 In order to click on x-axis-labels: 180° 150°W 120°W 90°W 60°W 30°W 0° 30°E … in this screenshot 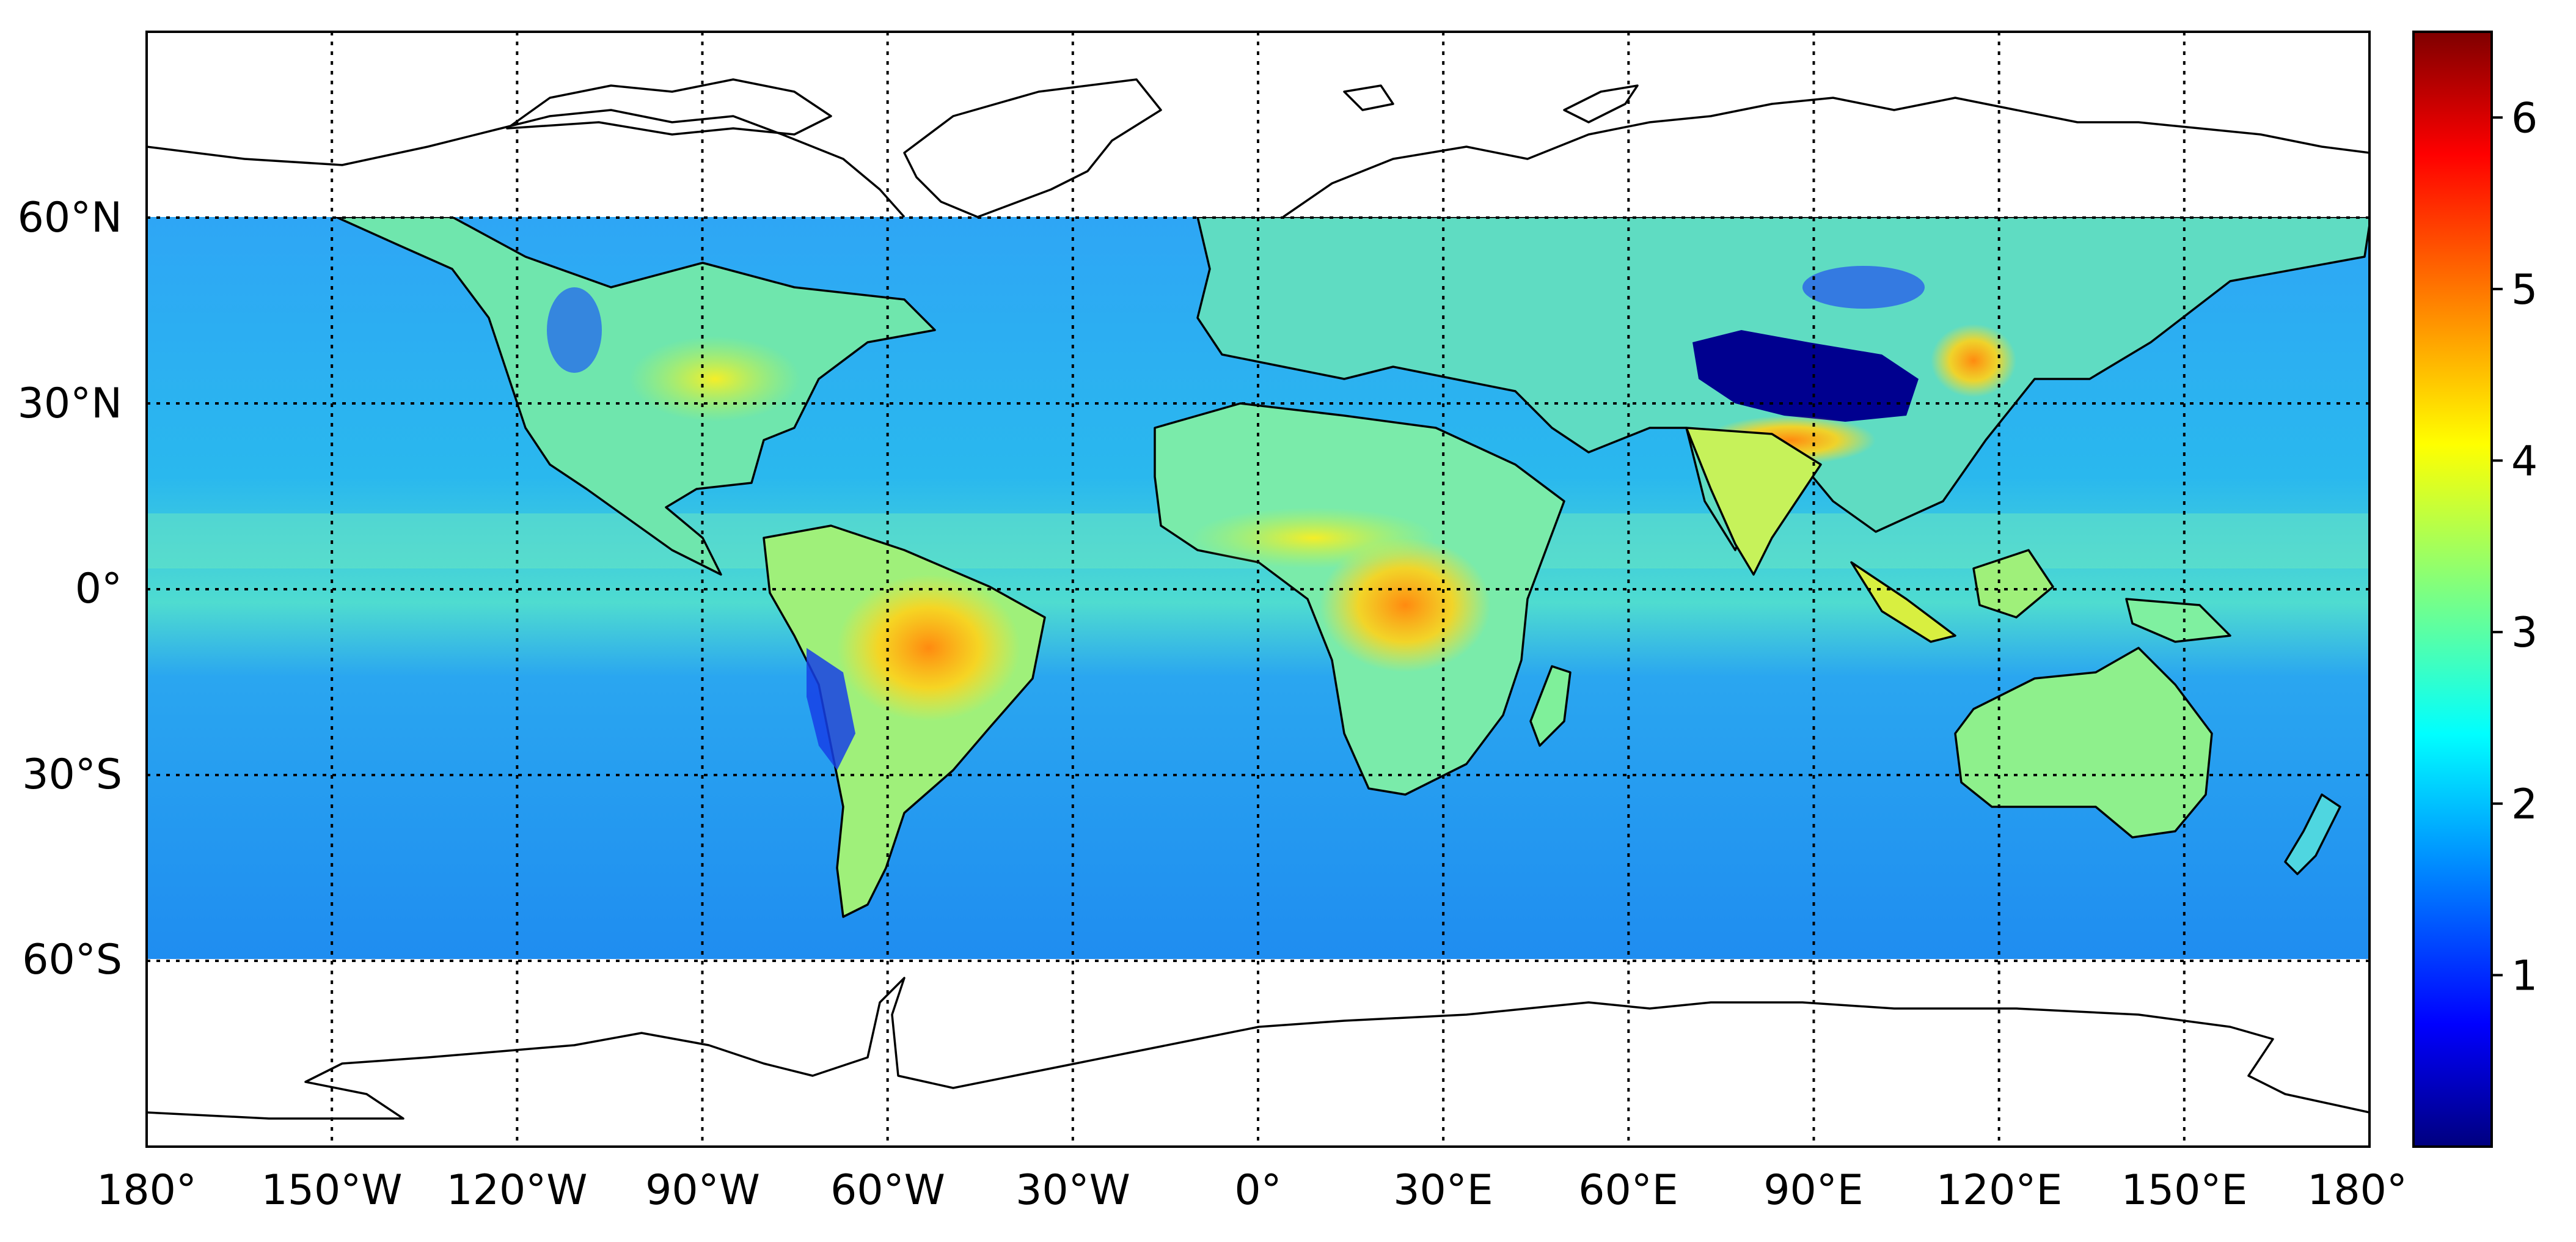, I will do `click(1252, 1190)`.